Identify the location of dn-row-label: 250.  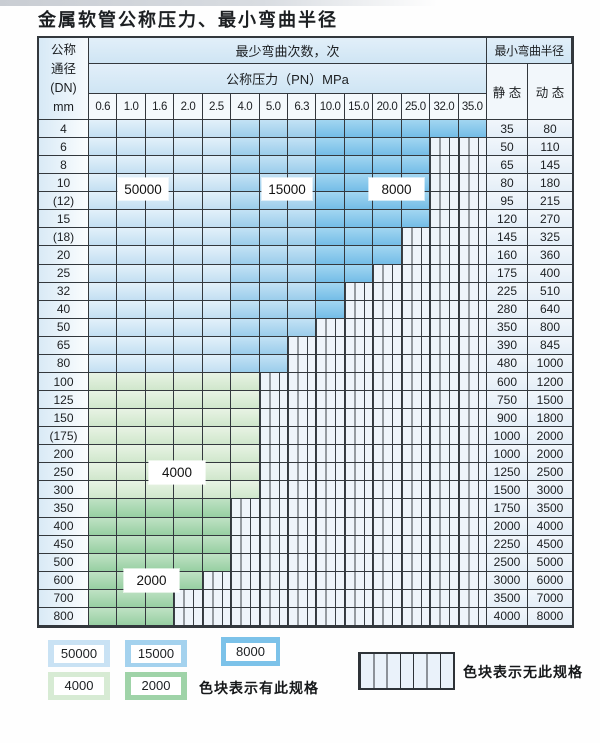
(64, 472).